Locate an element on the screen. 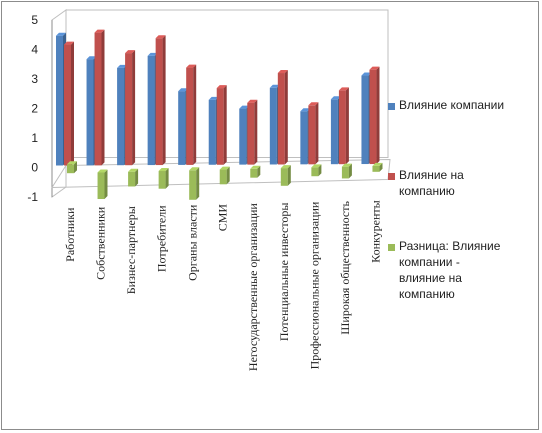 Image resolution: width=542 pixels, height=433 pixels. legend-text-line: Влияние на is located at coordinates (431, 175).